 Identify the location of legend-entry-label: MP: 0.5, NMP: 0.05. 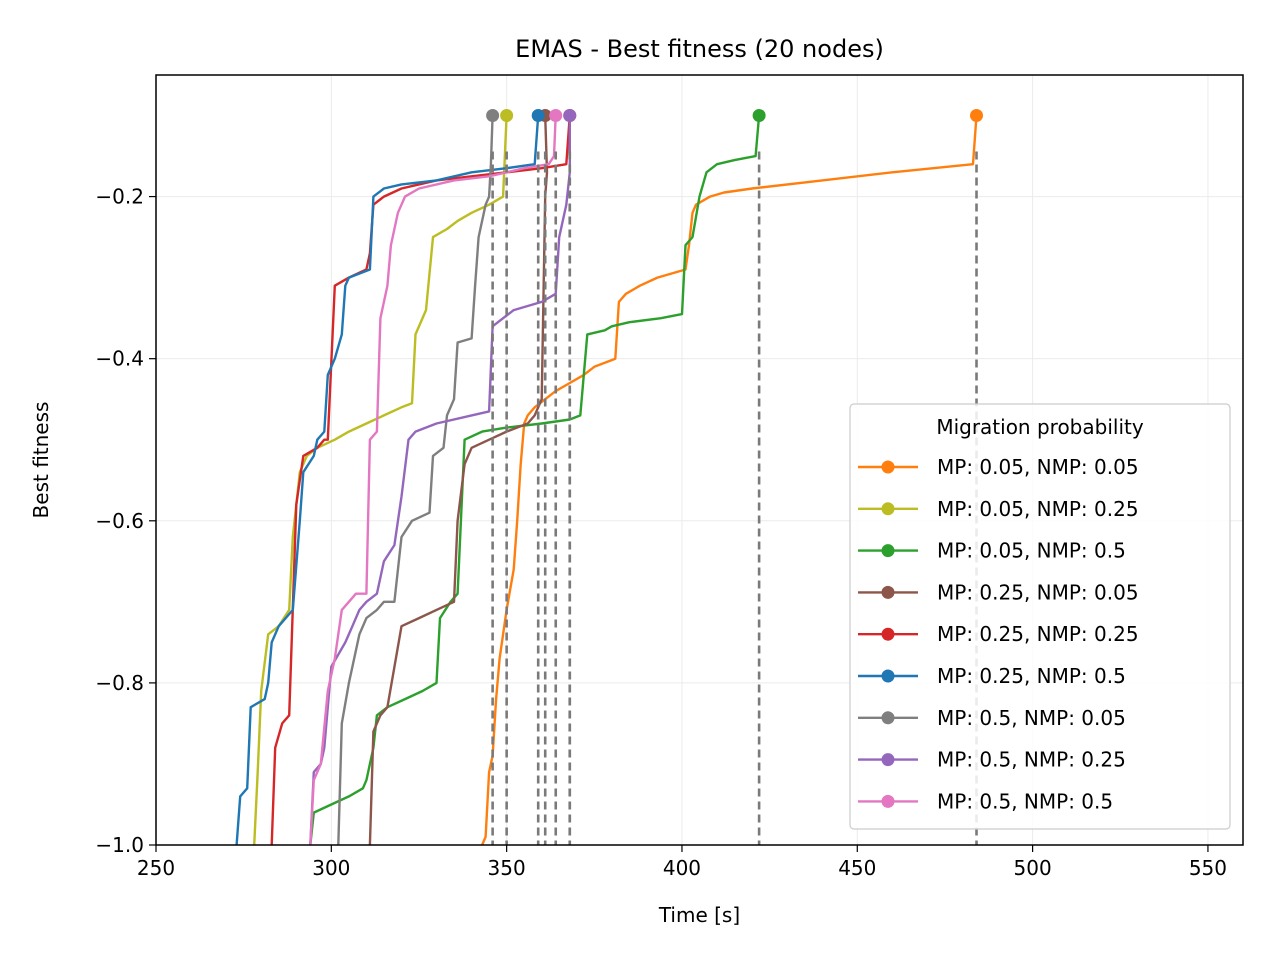
(1031, 718).